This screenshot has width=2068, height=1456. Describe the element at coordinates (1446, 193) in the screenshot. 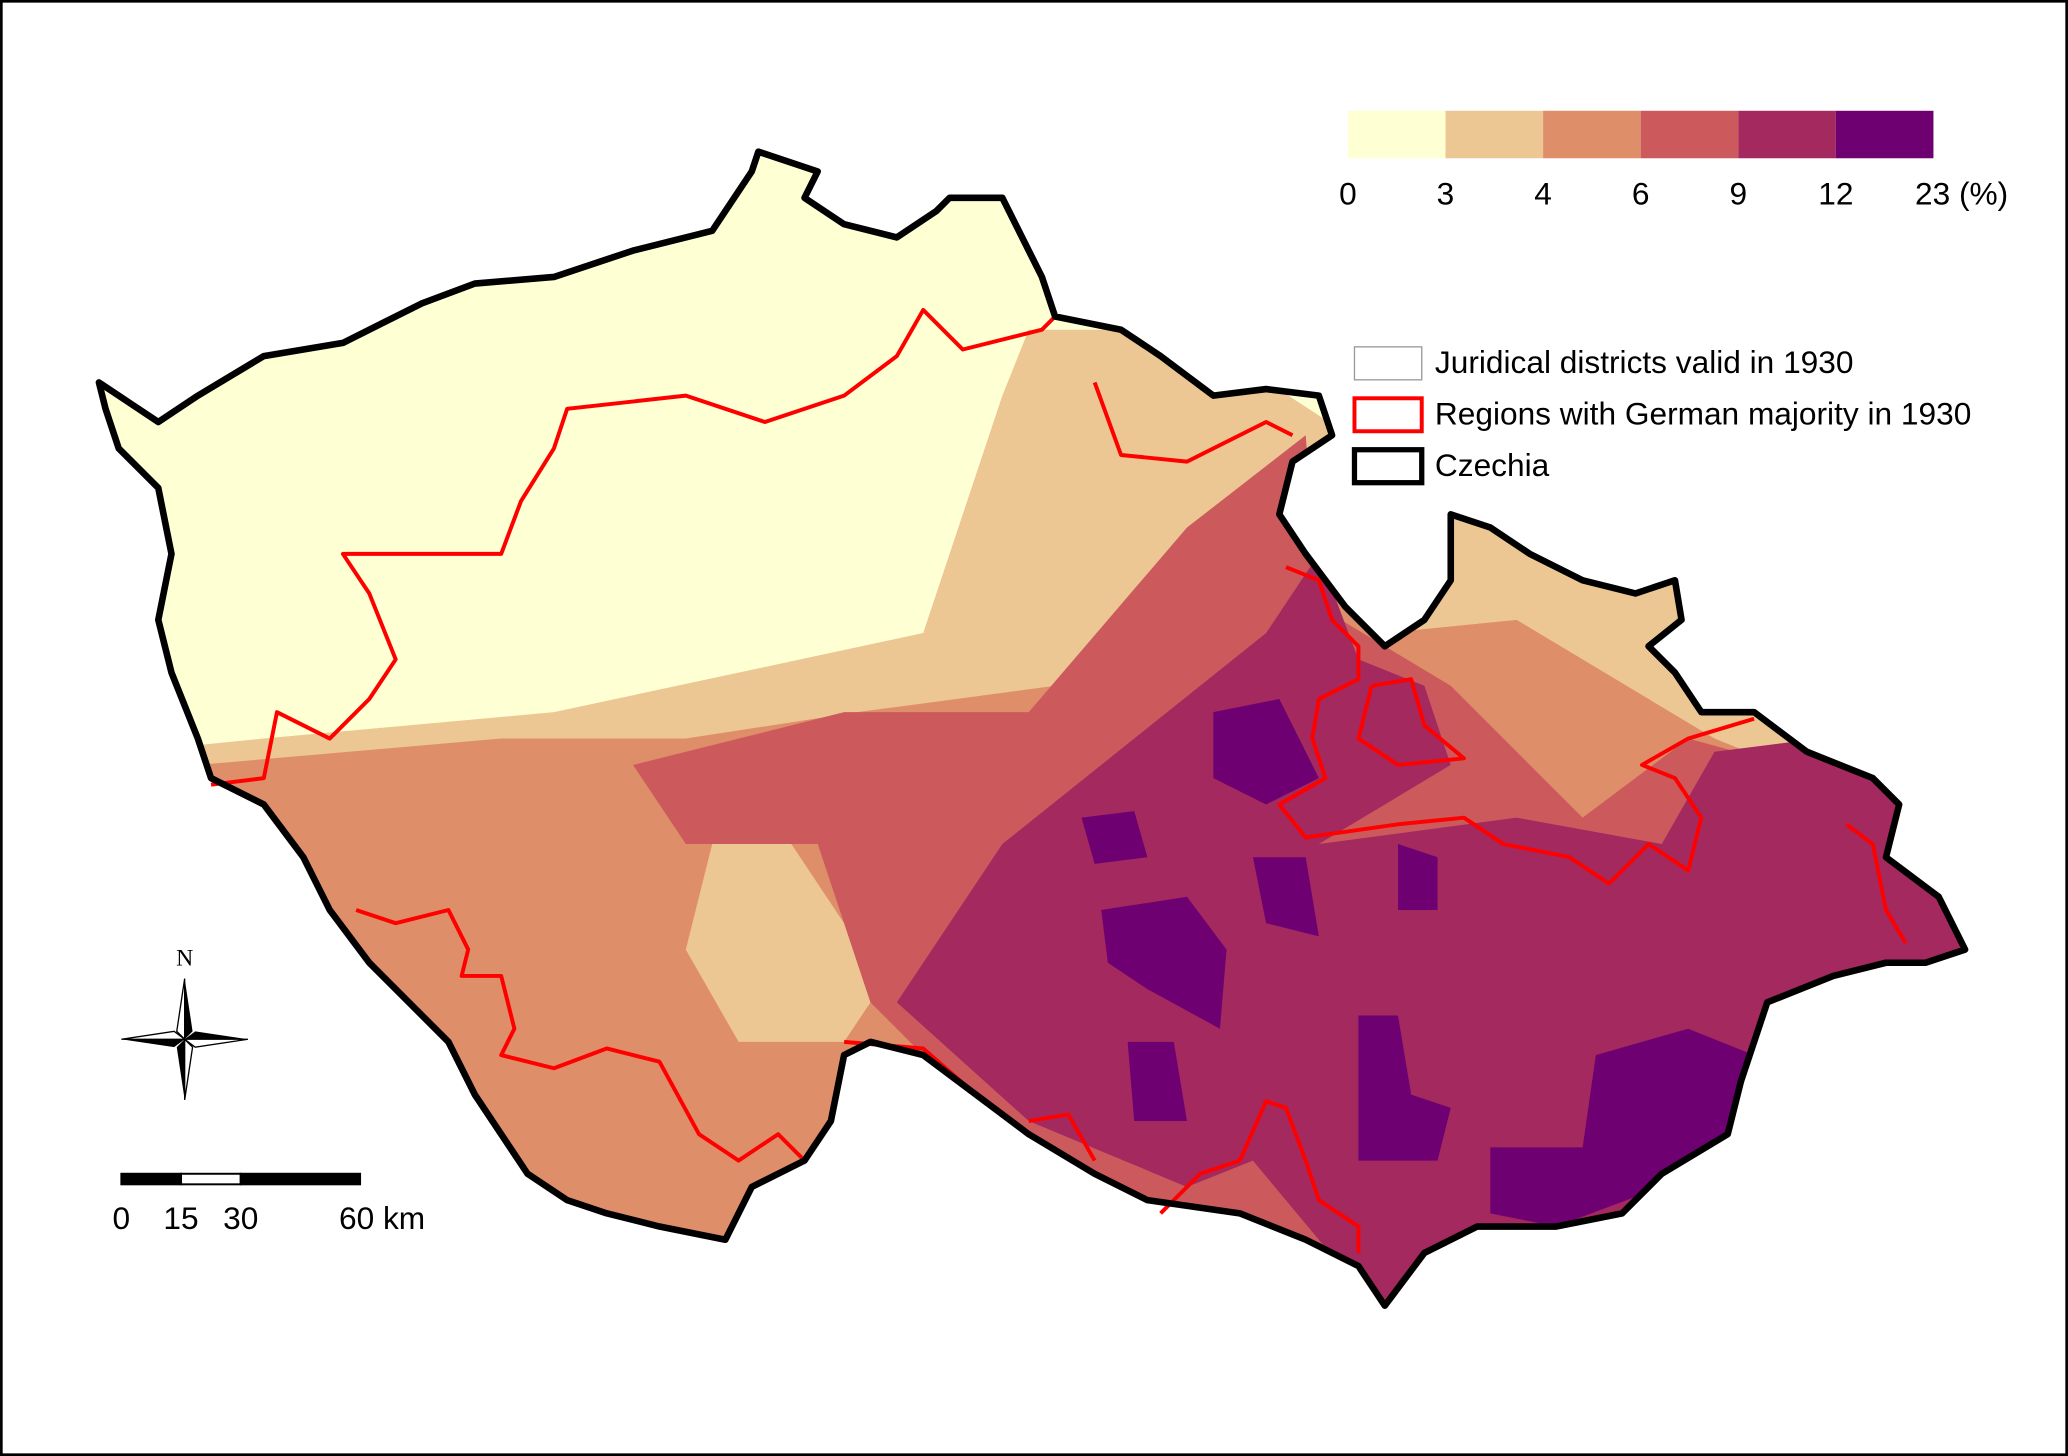

I see `legend-break-label: 3` at that location.